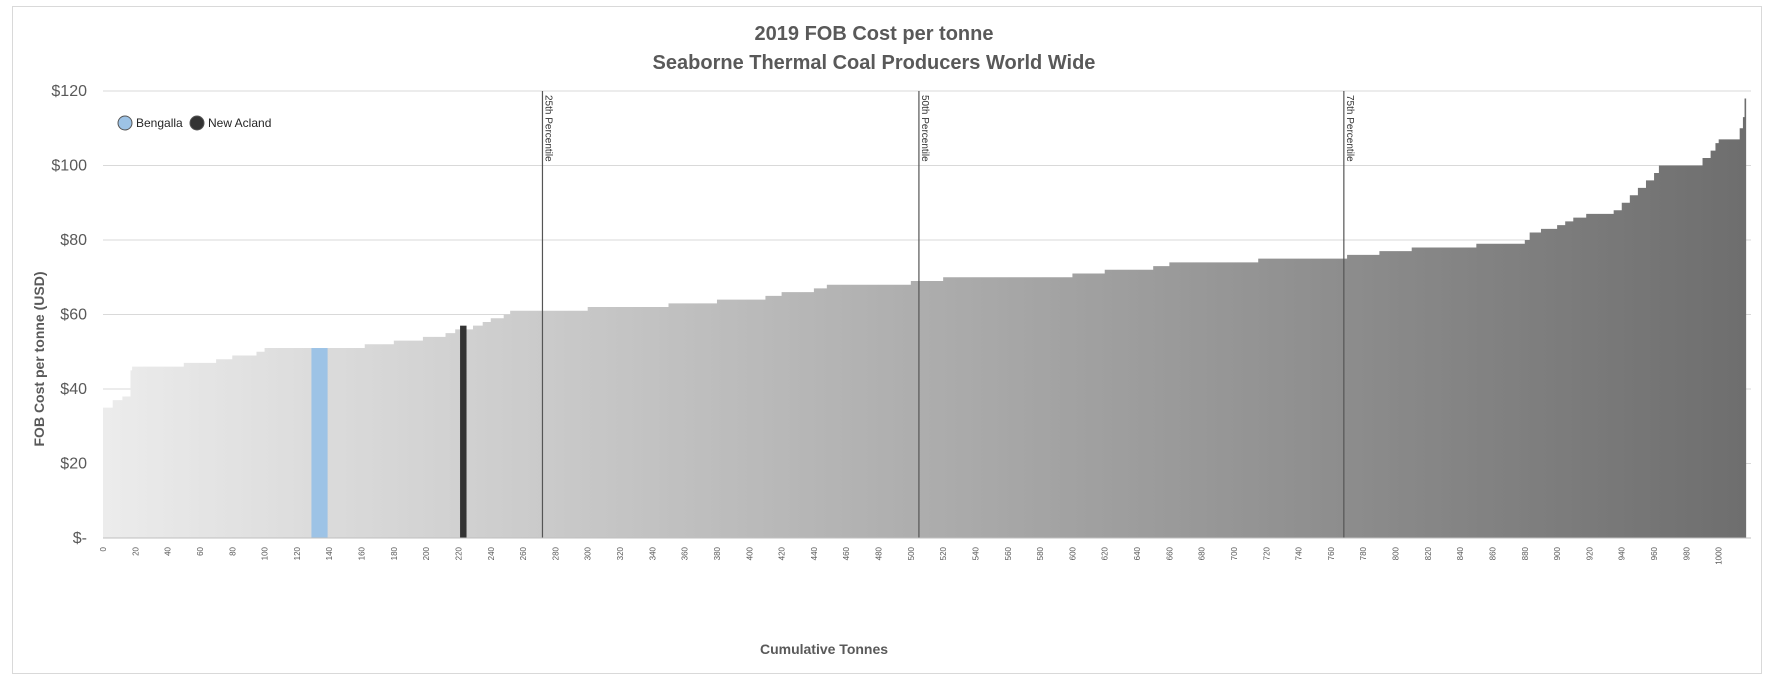 The height and width of the screenshot is (682, 1775). I want to click on highlight-bar-new-acland, so click(463, 431).